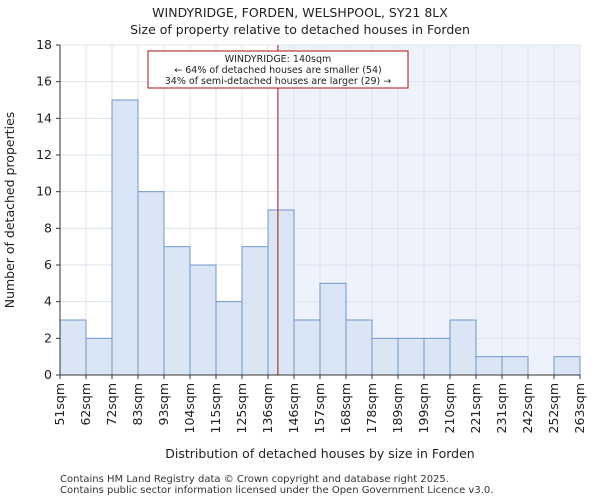  What do you see at coordinates (397, 408) in the screenshot?
I see `x-tick-label: 189sqm` at bounding box center [397, 408].